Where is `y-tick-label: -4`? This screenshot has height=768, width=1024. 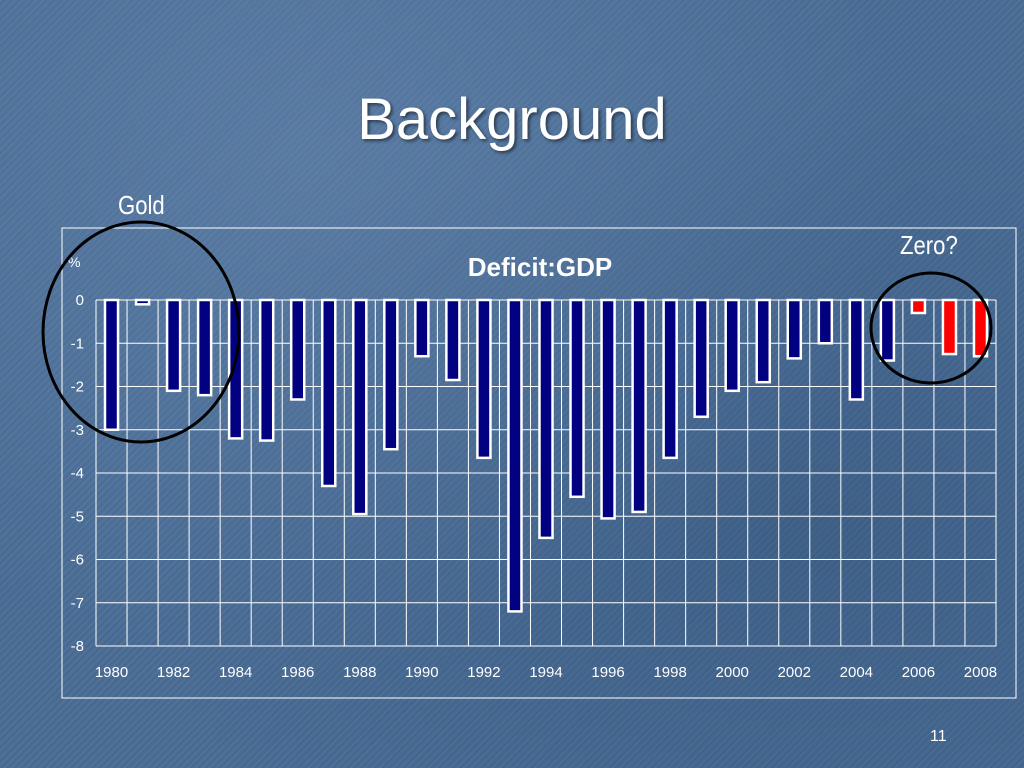 y-tick-label: -4 is located at coordinates (77, 473).